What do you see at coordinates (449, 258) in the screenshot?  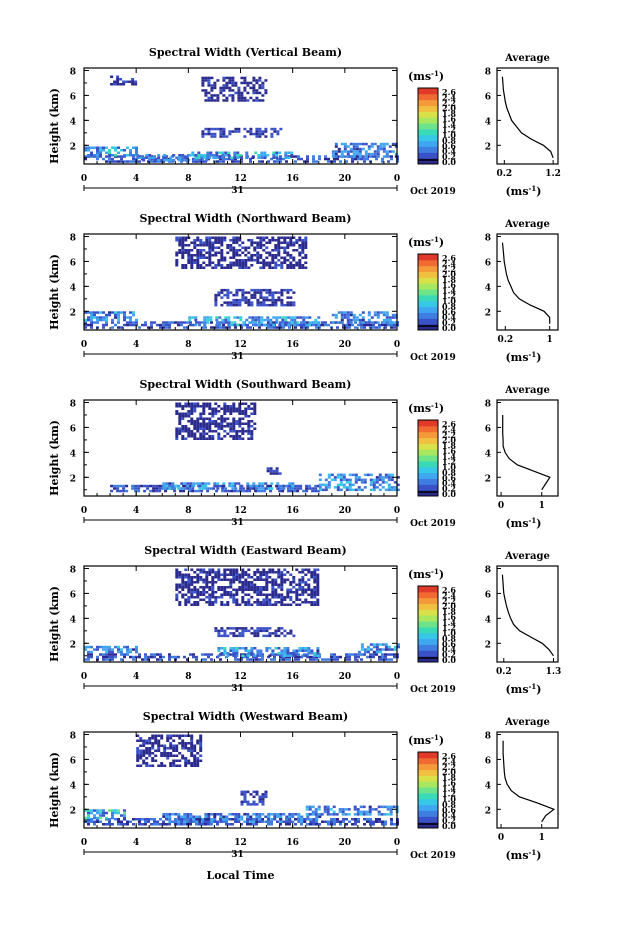 I see `colorbar-tick-label: 2.6` at bounding box center [449, 258].